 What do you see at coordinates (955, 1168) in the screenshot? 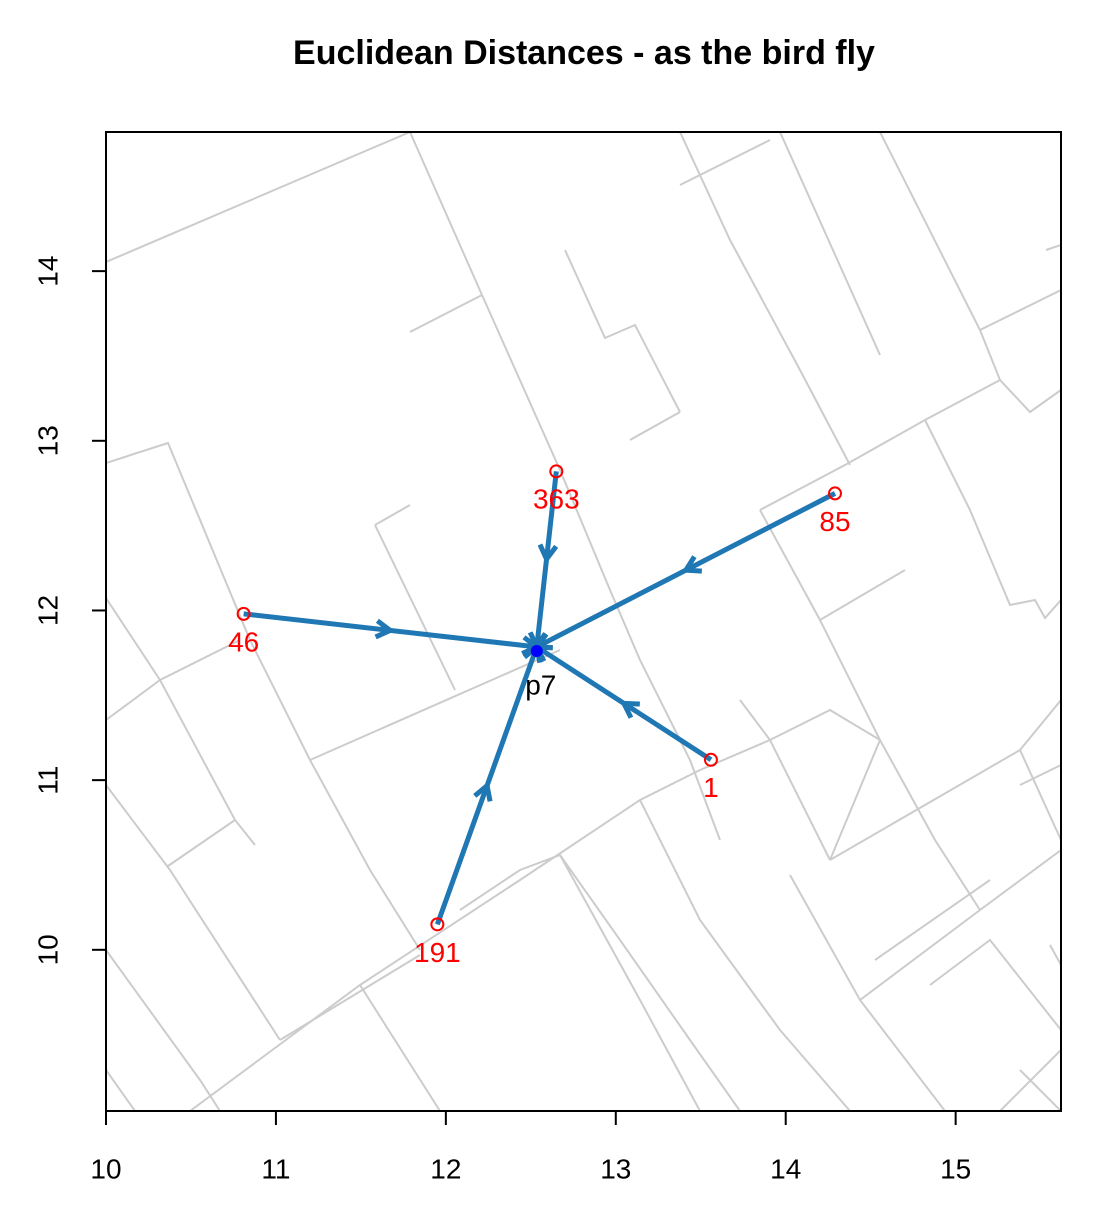
I see `x-tick-label: 15` at bounding box center [955, 1168].